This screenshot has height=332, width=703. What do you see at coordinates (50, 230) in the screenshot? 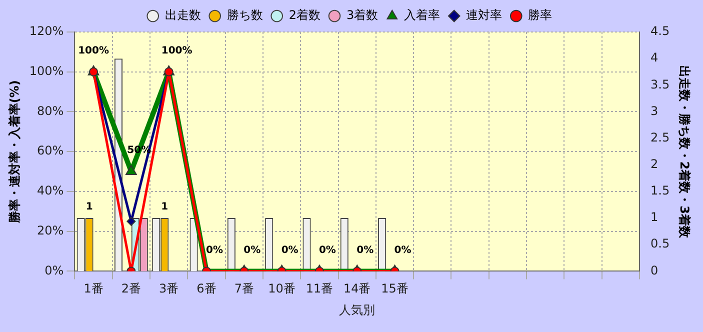
I see `y-tick-label: 20%` at bounding box center [50, 230].